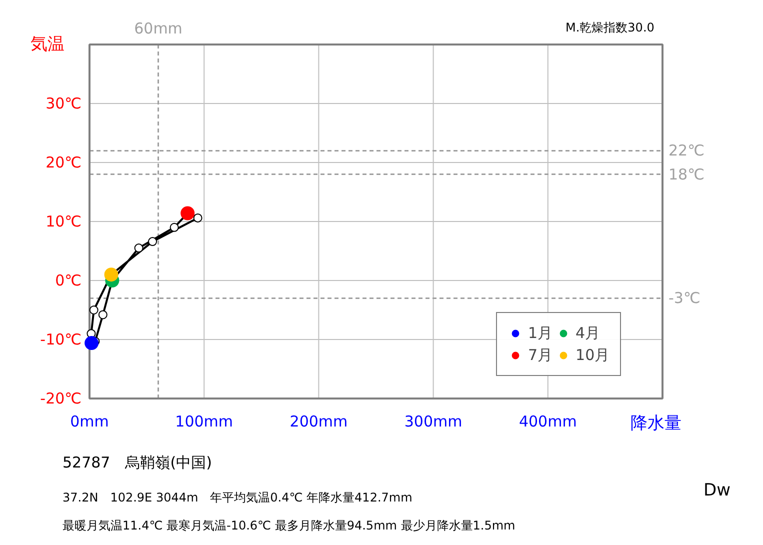 The width and height of the screenshot is (763, 545). Describe the element at coordinates (656, 424) in the screenshot. I see `x-axis-title: 降水量` at that location.